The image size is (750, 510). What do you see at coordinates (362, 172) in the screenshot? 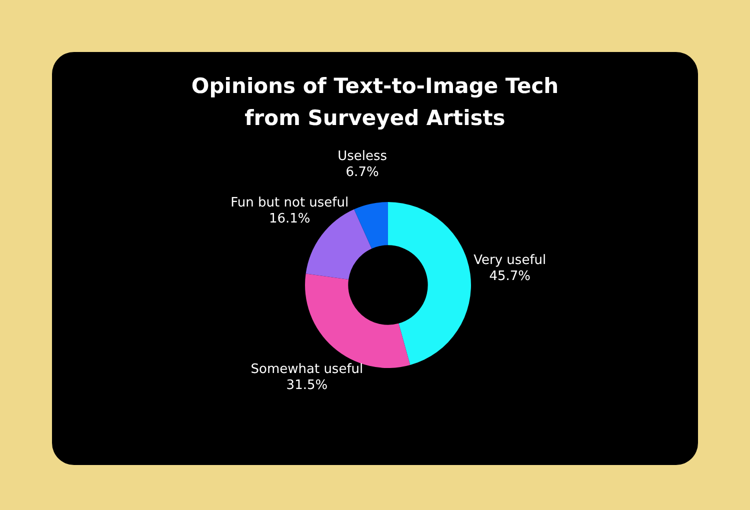
I see `data-label: 6.7%` at bounding box center [362, 172].